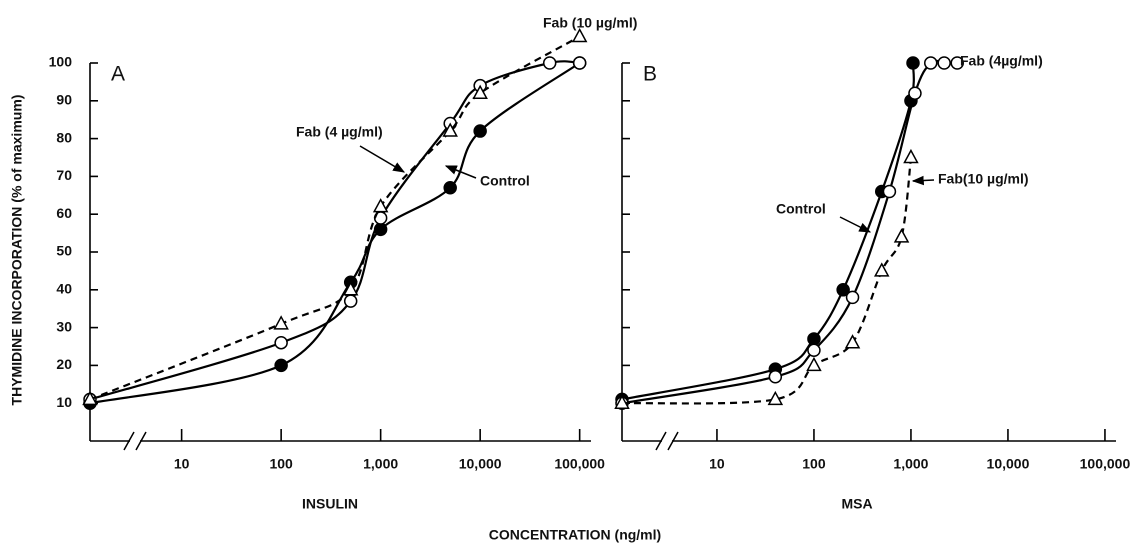  What do you see at coordinates (1001, 61) in the screenshot?
I see `series-label: Fab (4µg/ml)` at bounding box center [1001, 61].